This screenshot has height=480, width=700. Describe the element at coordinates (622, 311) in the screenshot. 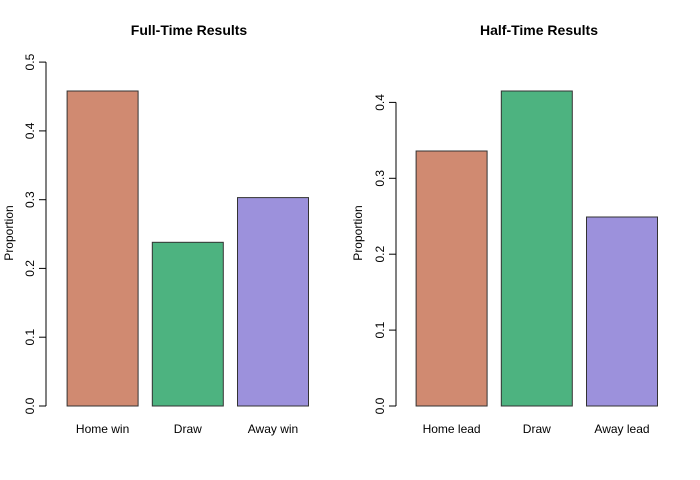

I see `bar-away-lead` at that location.